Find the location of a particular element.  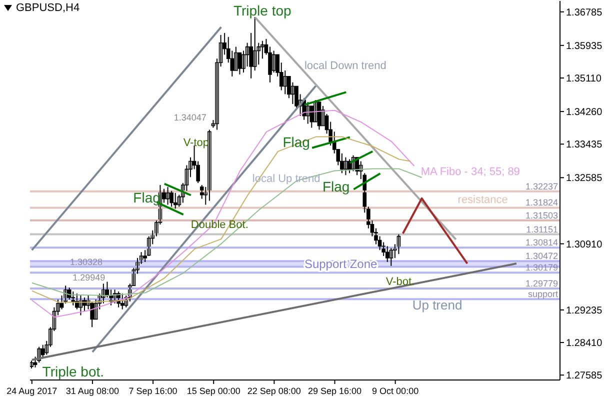

annotation: 1.29949 is located at coordinates (89, 277).